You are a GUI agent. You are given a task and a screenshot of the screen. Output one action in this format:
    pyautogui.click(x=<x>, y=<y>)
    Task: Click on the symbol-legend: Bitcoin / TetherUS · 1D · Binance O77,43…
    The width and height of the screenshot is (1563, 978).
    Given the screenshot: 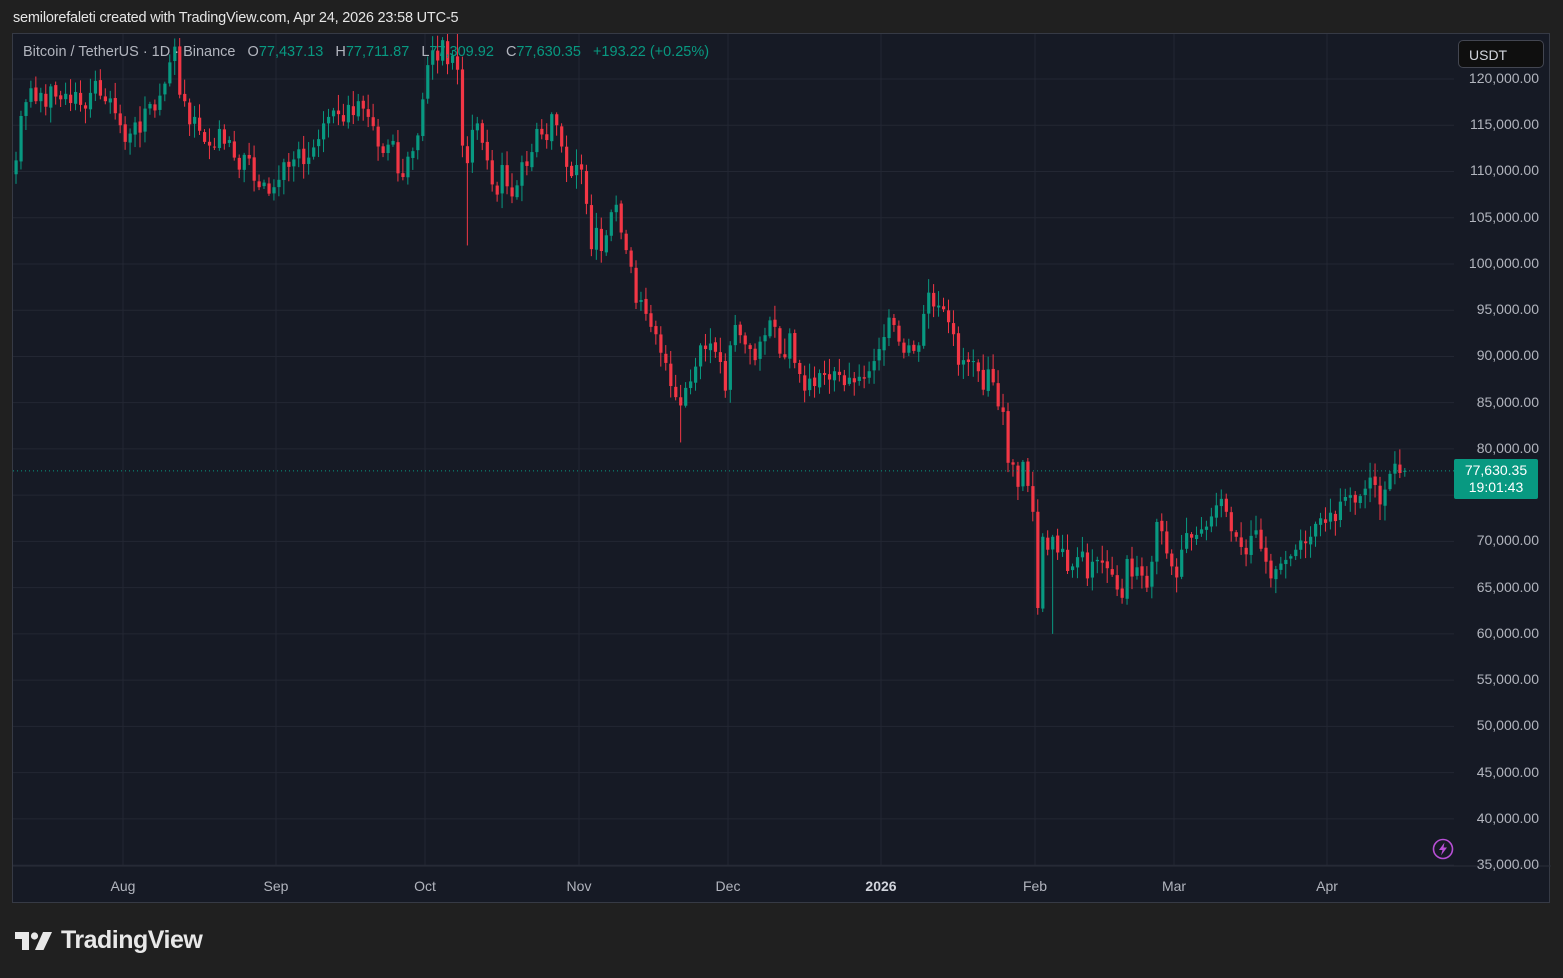 What is the action you would take?
    pyautogui.click(x=366, y=52)
    